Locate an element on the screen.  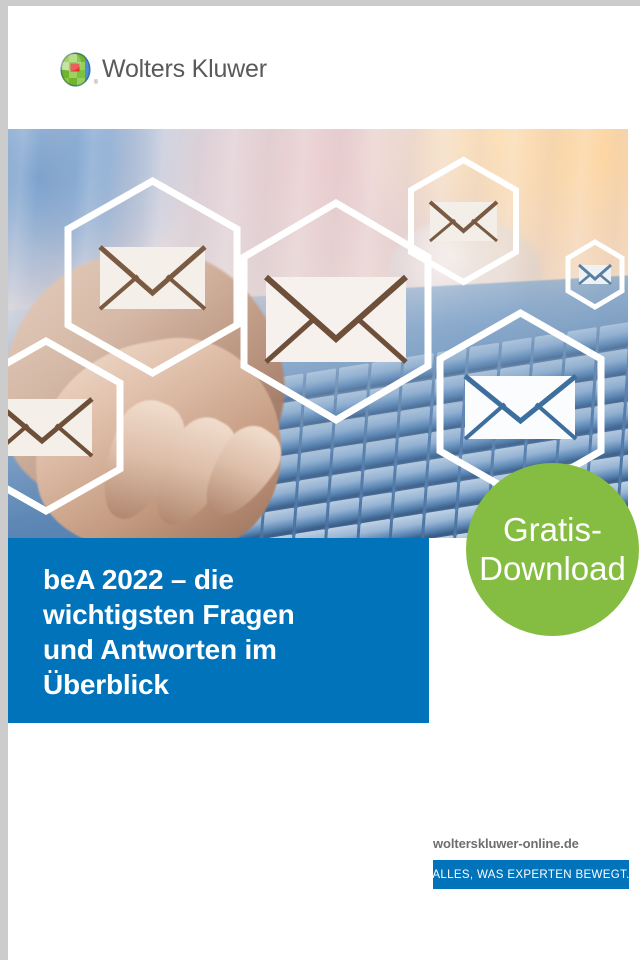
page-frame-left is located at coordinates (4, 480).